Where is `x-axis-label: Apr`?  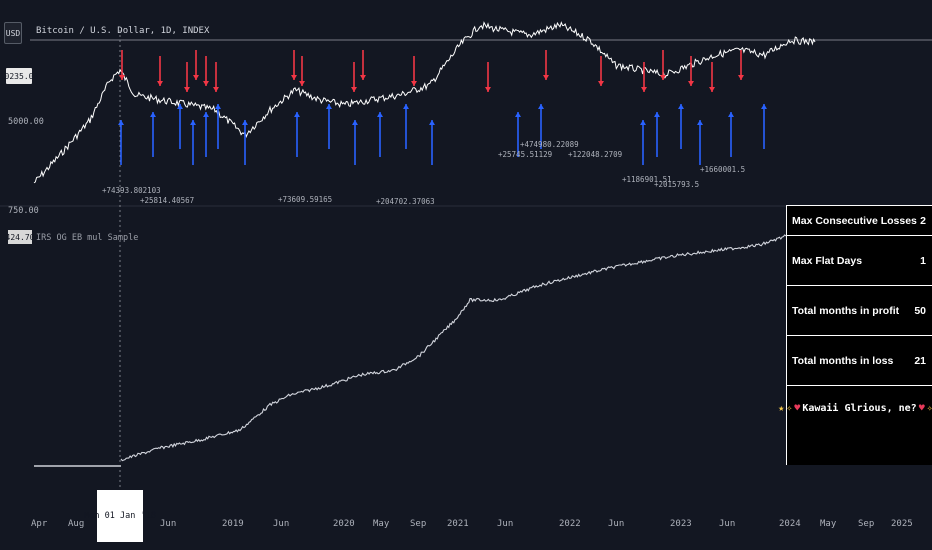 x-axis-label: Apr is located at coordinates (39, 524).